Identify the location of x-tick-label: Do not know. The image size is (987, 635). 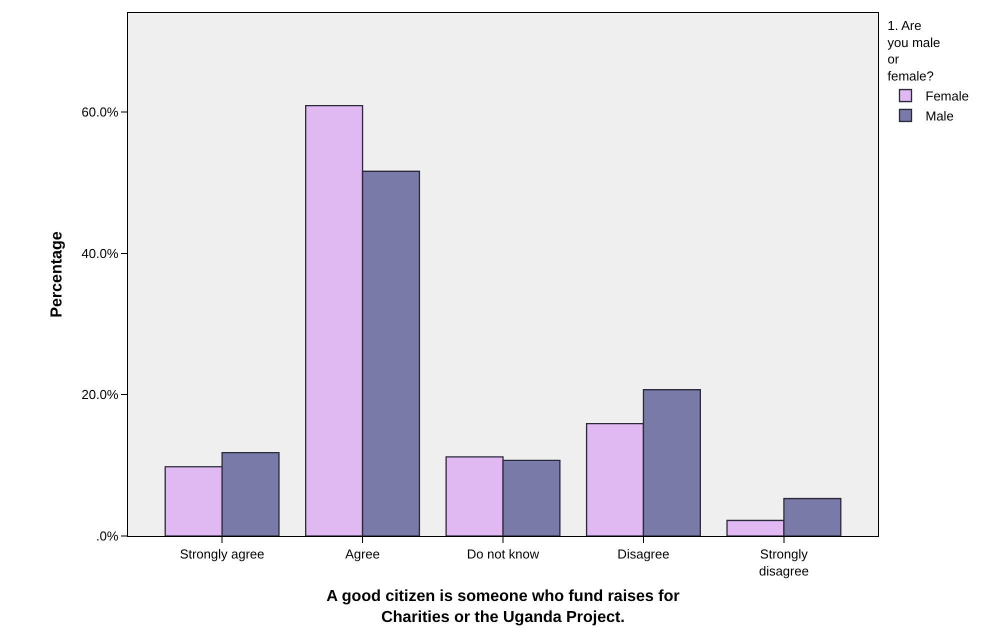
(503, 554).